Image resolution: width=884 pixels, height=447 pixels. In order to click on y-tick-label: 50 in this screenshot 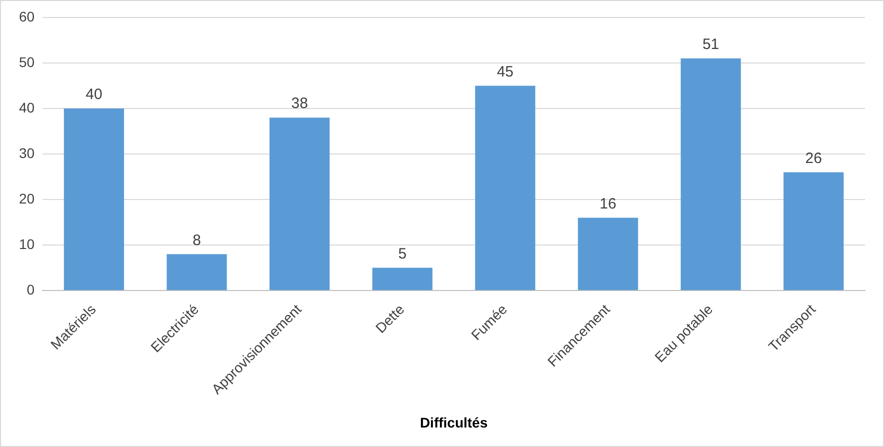, I will do `click(26, 62)`.